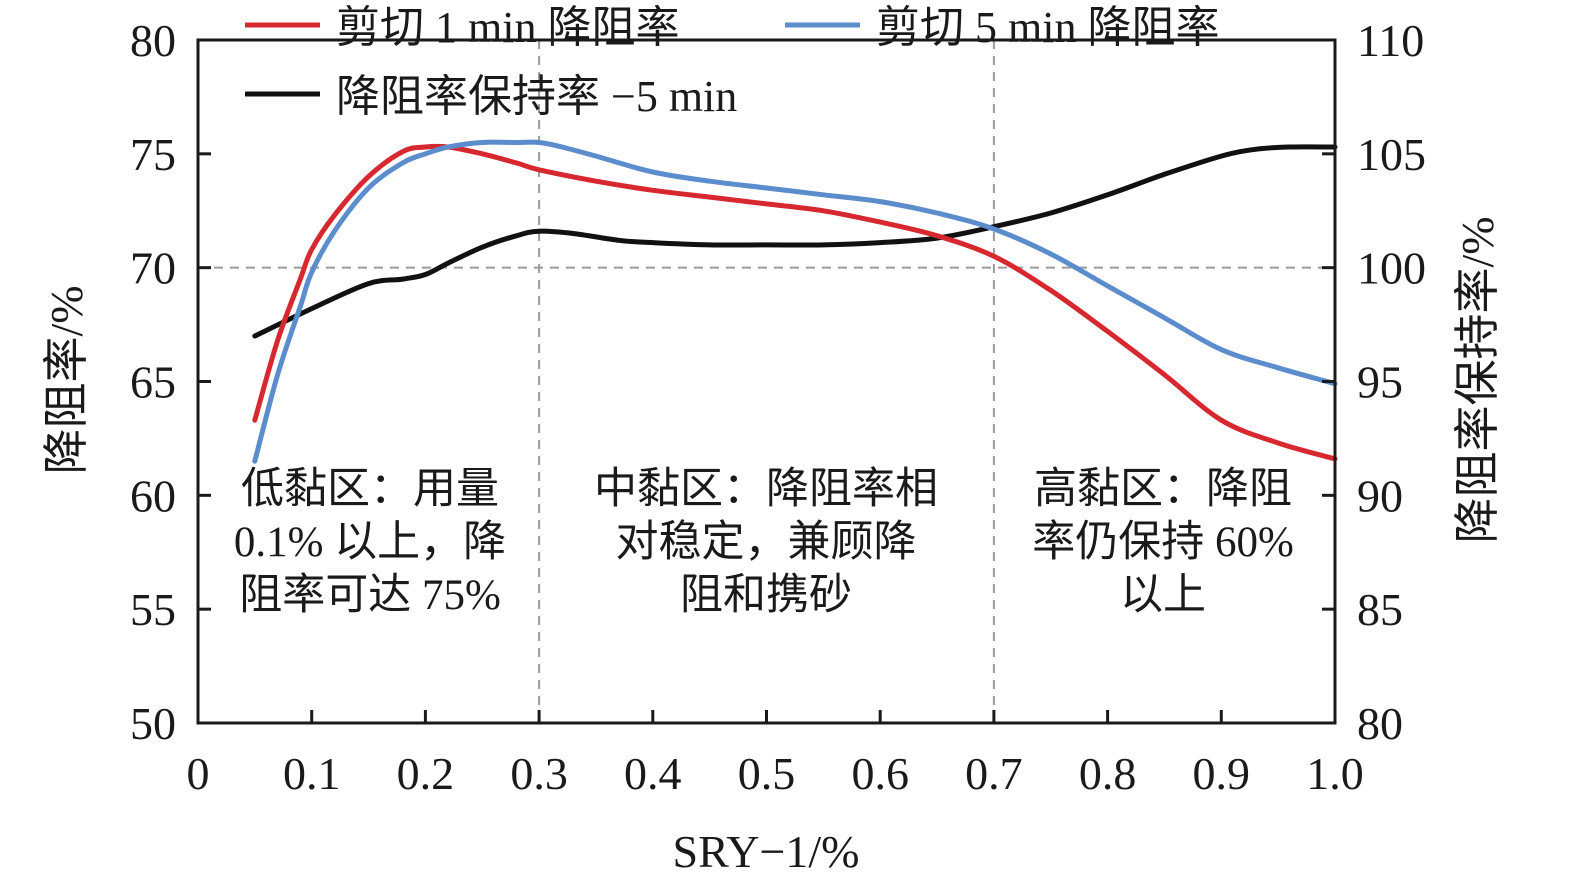 This screenshot has height=891, width=1575. What do you see at coordinates (153, 268) in the screenshot?
I see `y-tick-label: 70` at bounding box center [153, 268].